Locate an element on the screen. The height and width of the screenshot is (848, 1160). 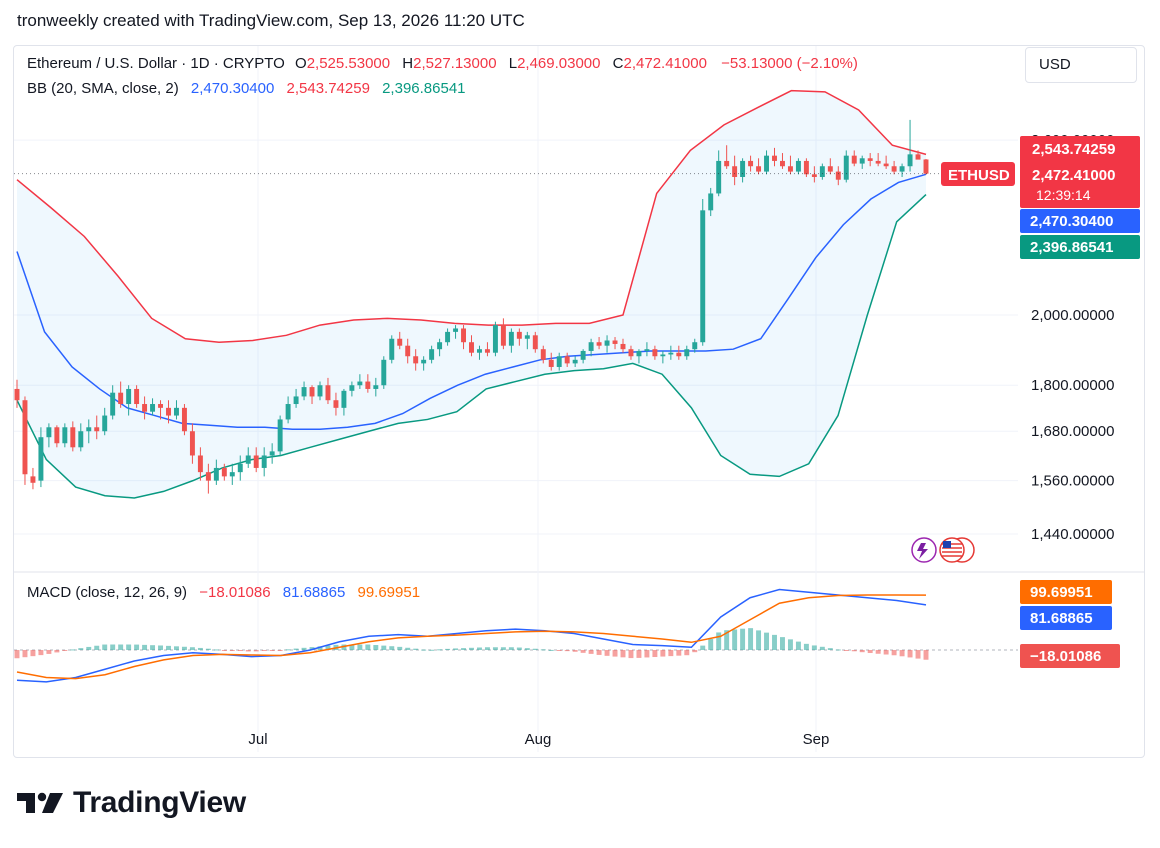
macd-signal-tag: 99.69951 is located at coordinates (1066, 592).